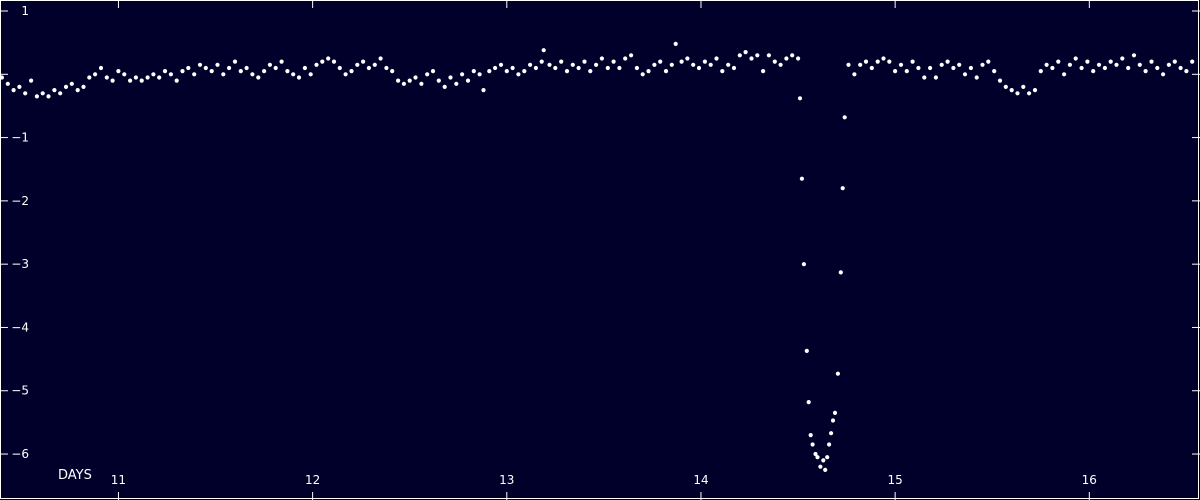 The height and width of the screenshot is (500, 1200). I want to click on x-tick-label: 15, so click(895, 480).